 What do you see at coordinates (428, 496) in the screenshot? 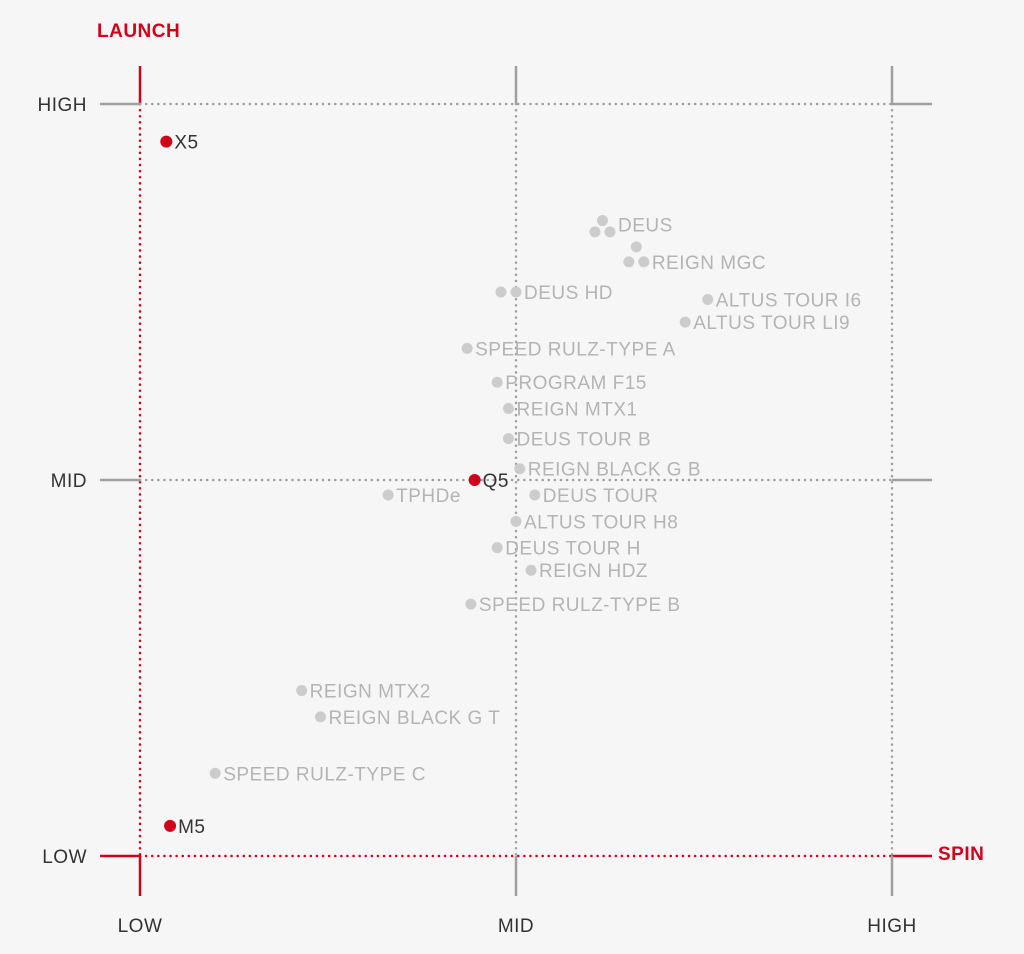
I see `point-label: TPHDe` at bounding box center [428, 496].